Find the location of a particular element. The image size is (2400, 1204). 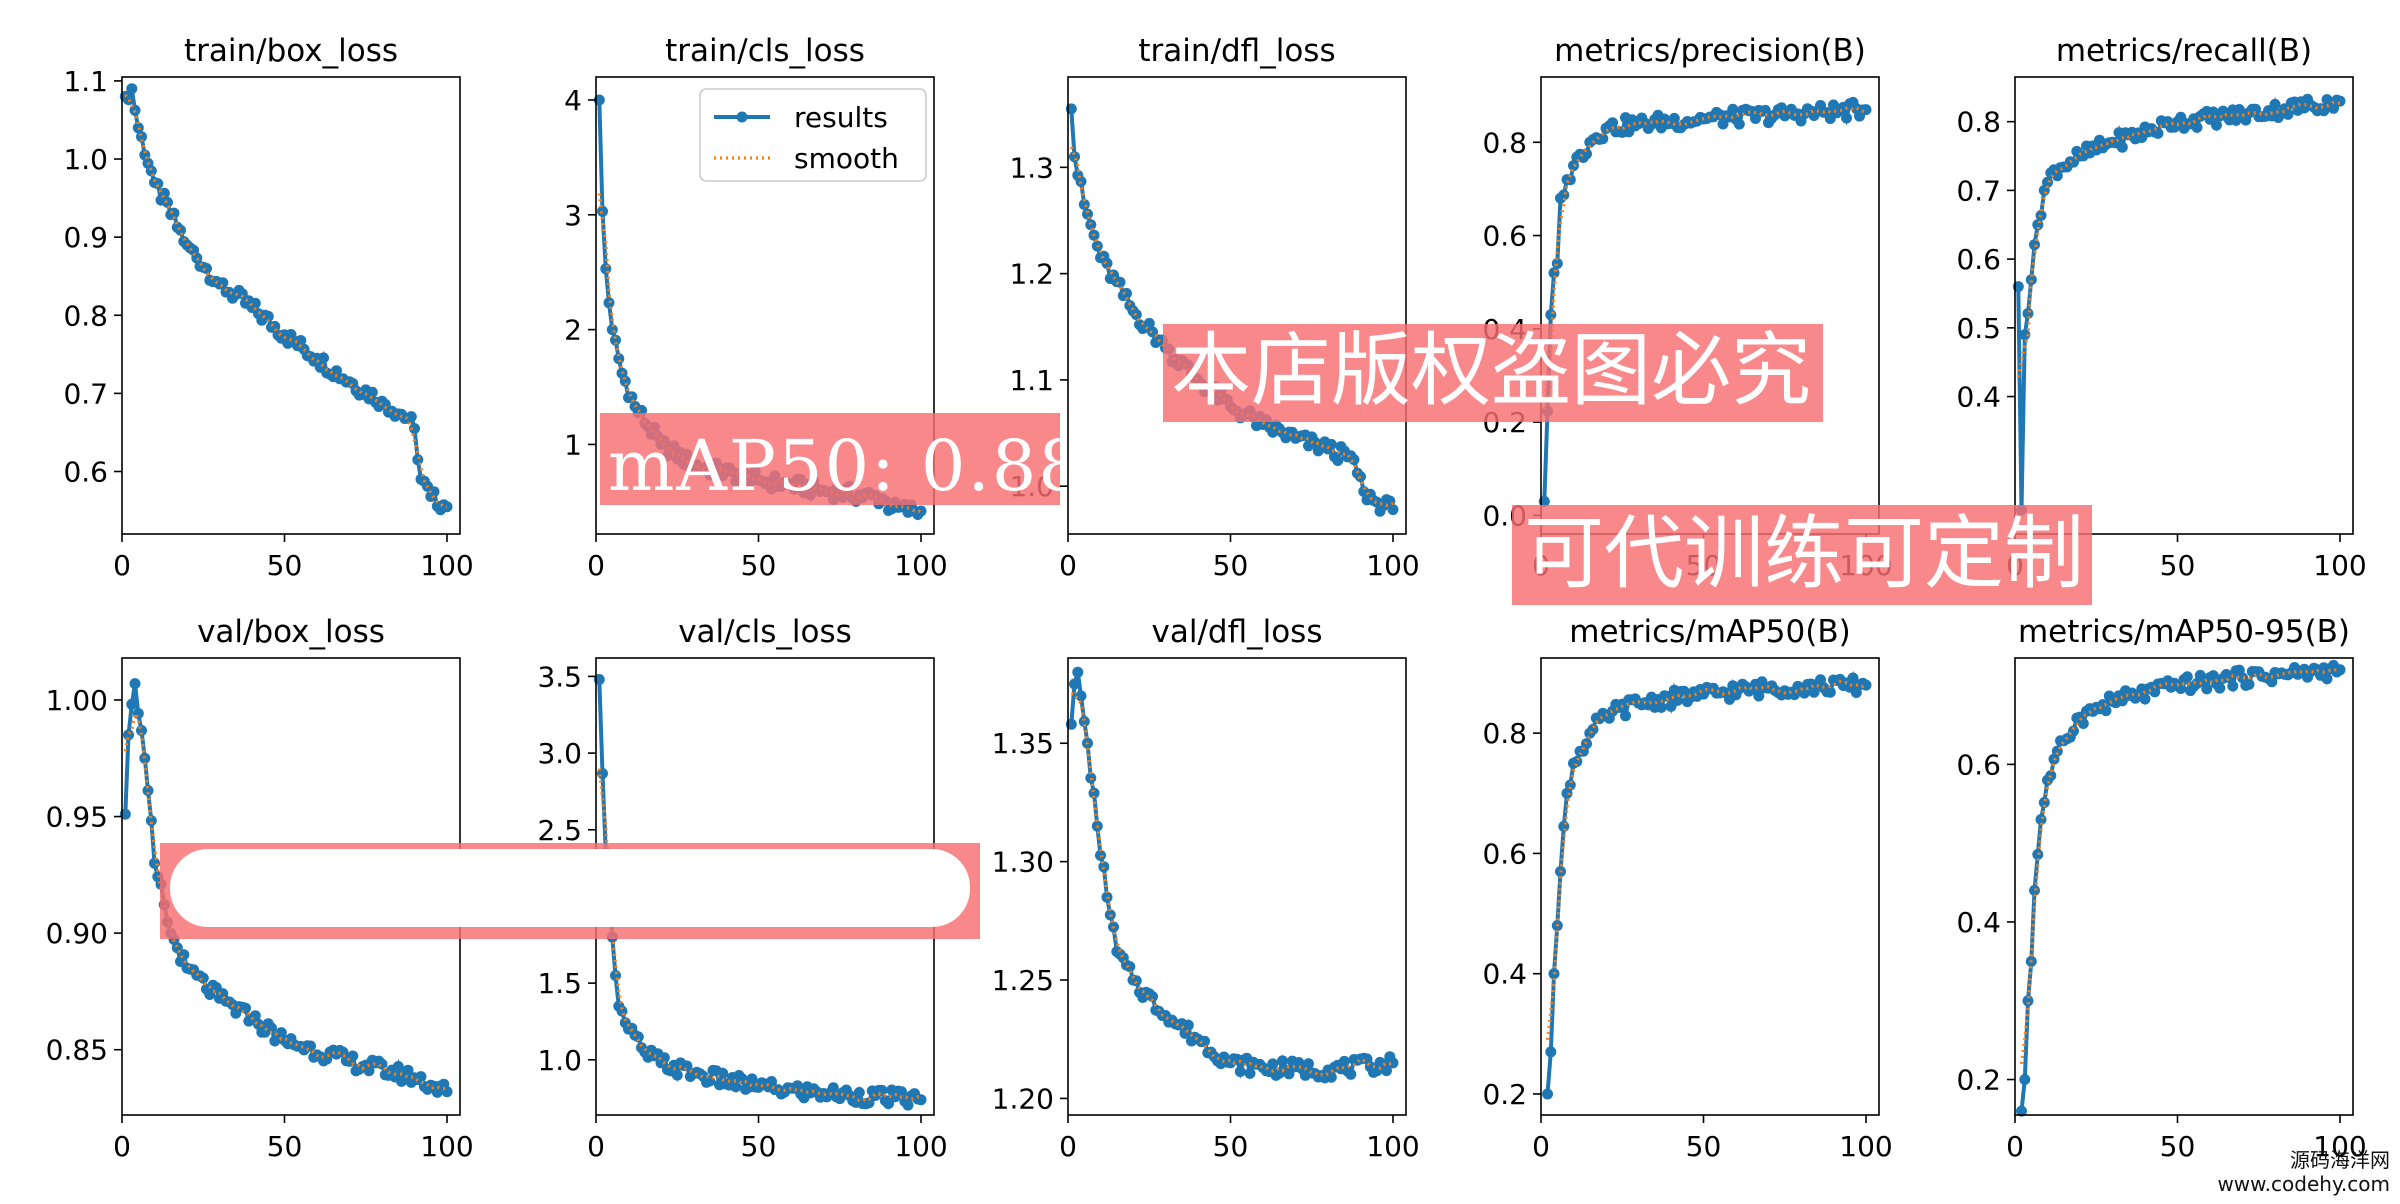

chart-title: val/box_loss is located at coordinates (291, 632).